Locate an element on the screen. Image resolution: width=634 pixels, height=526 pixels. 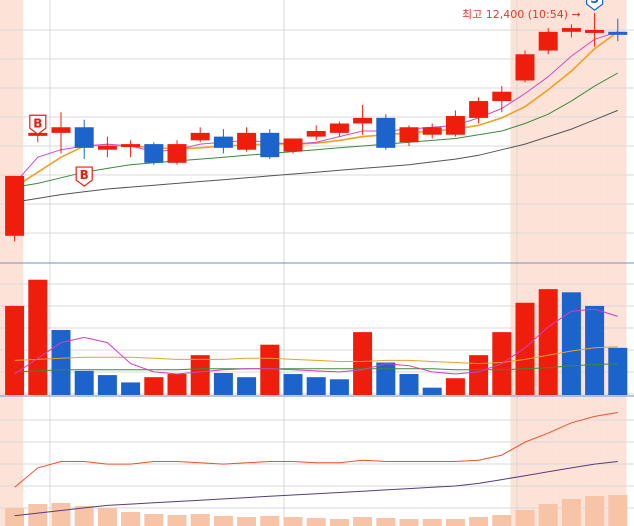
sell-signal-marker is located at coordinates (595, 5).